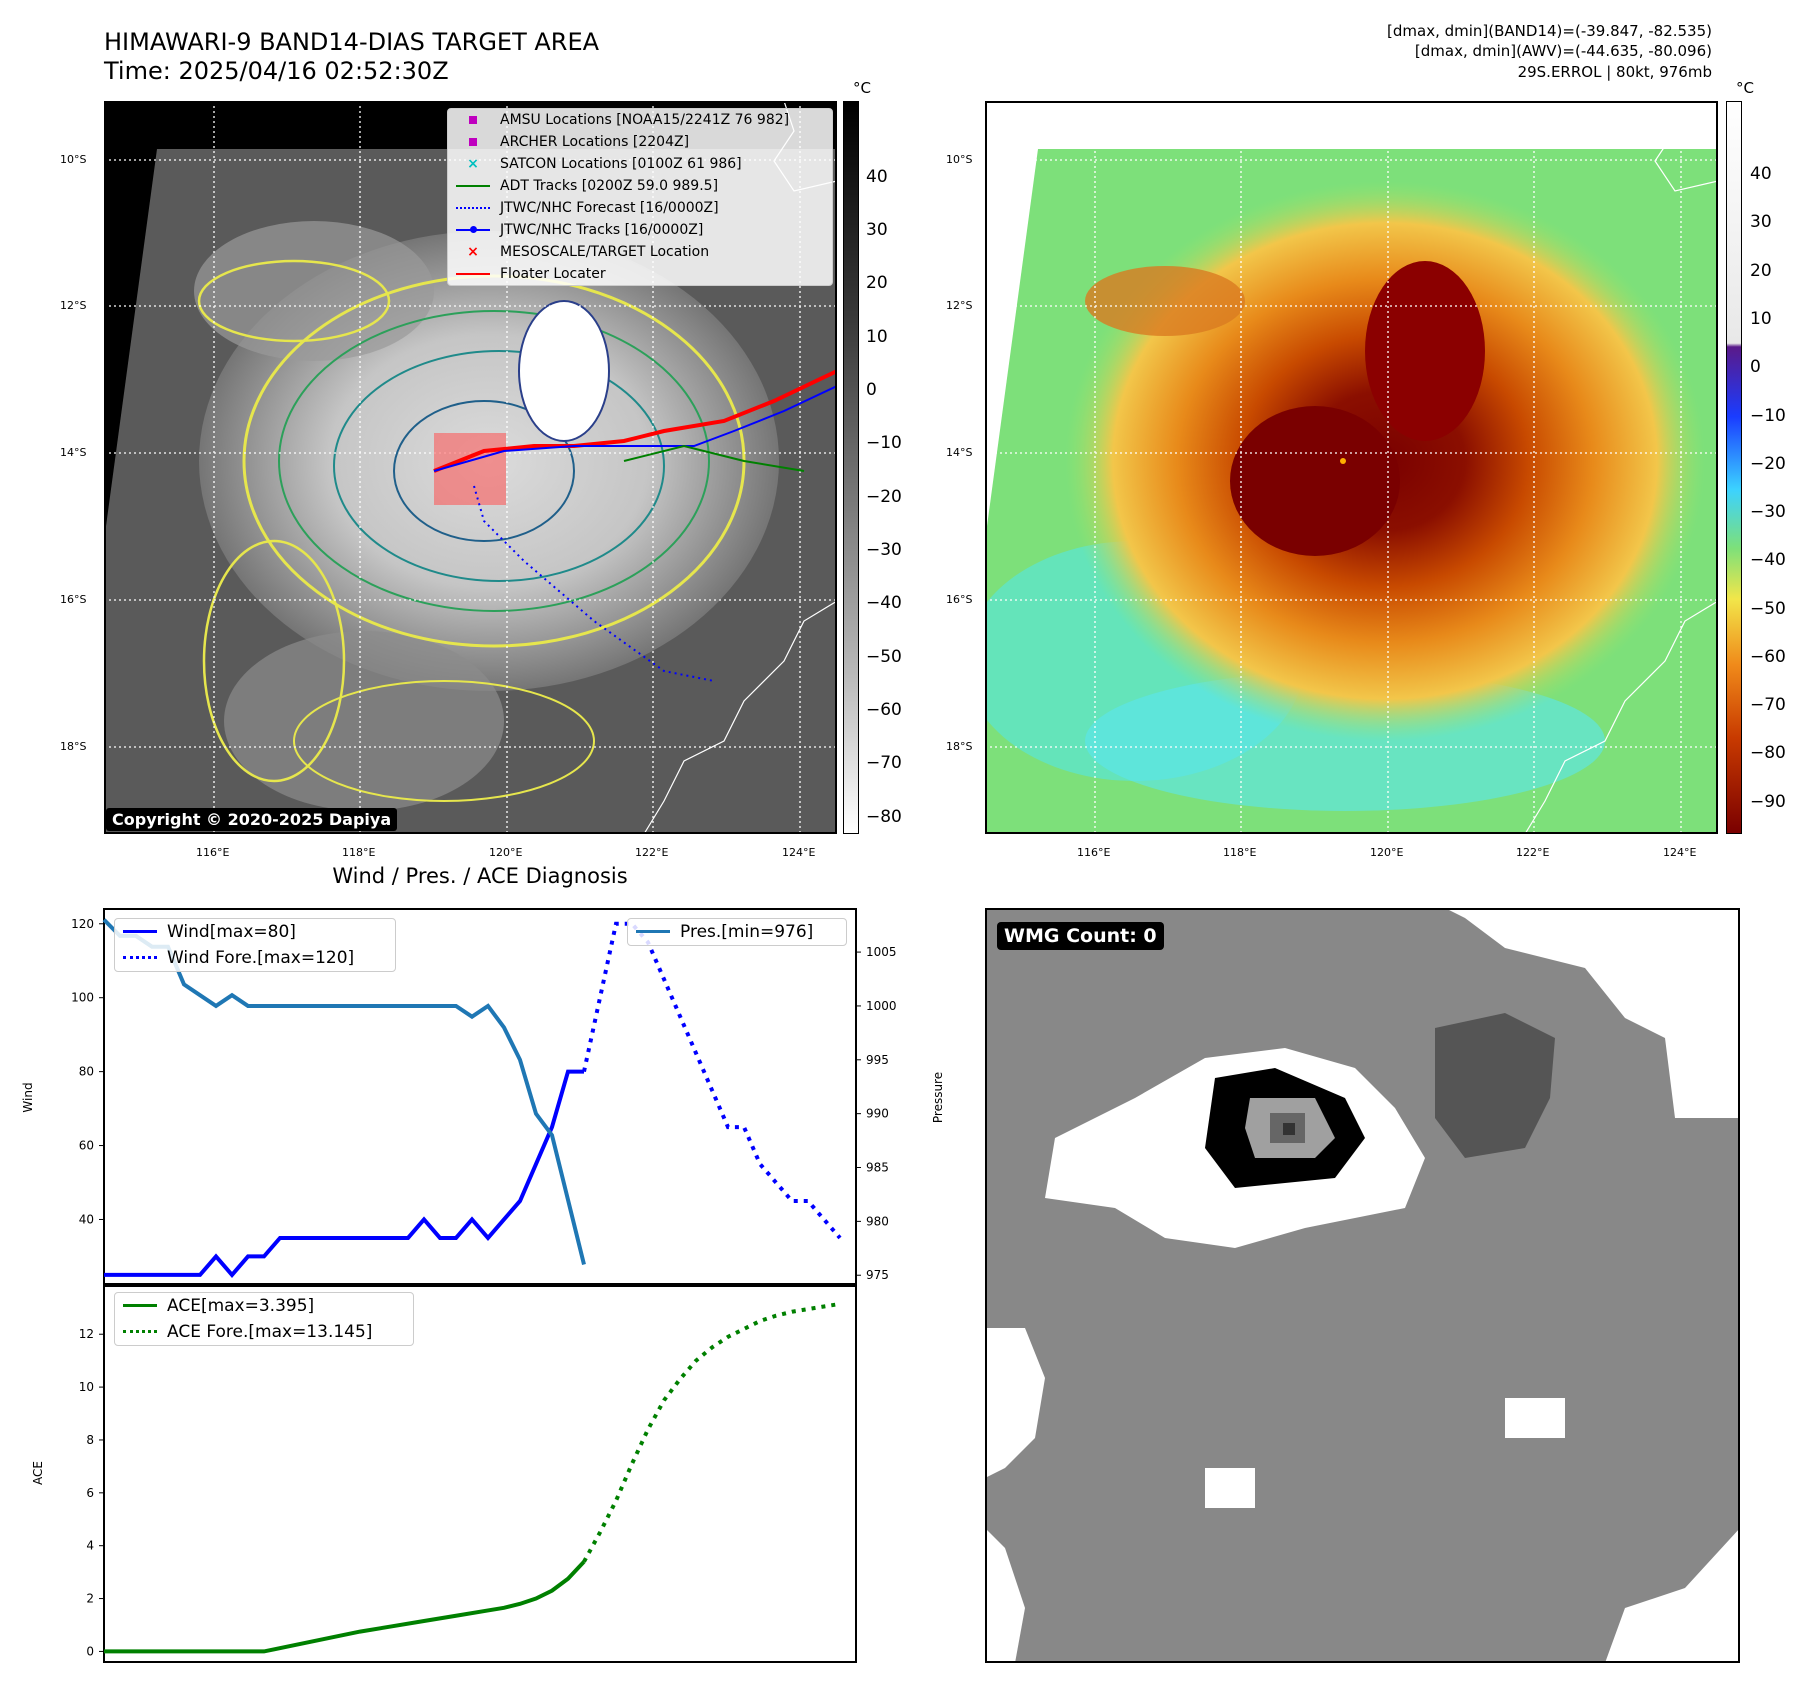  I want to click on y2-tick-label: 995, so click(877, 1060).